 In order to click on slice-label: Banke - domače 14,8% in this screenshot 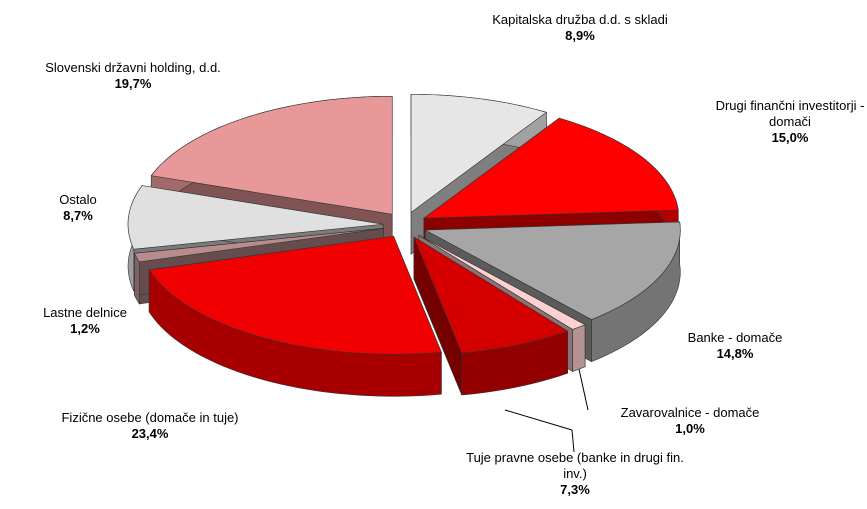, I will do `click(735, 346)`.